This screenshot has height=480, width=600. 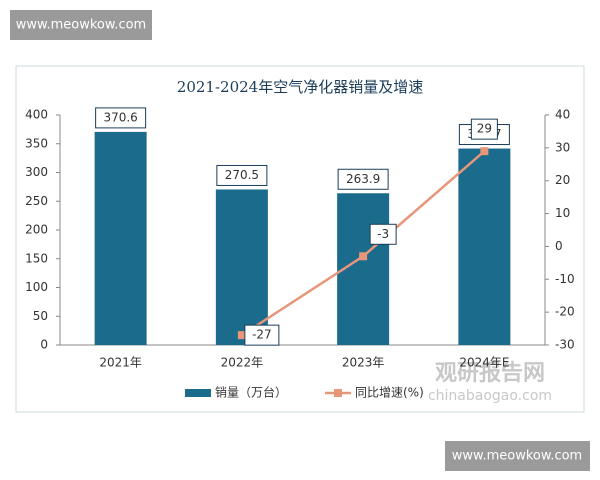 I want to click on legend-label: 同比增速(%), so click(x=389, y=393).